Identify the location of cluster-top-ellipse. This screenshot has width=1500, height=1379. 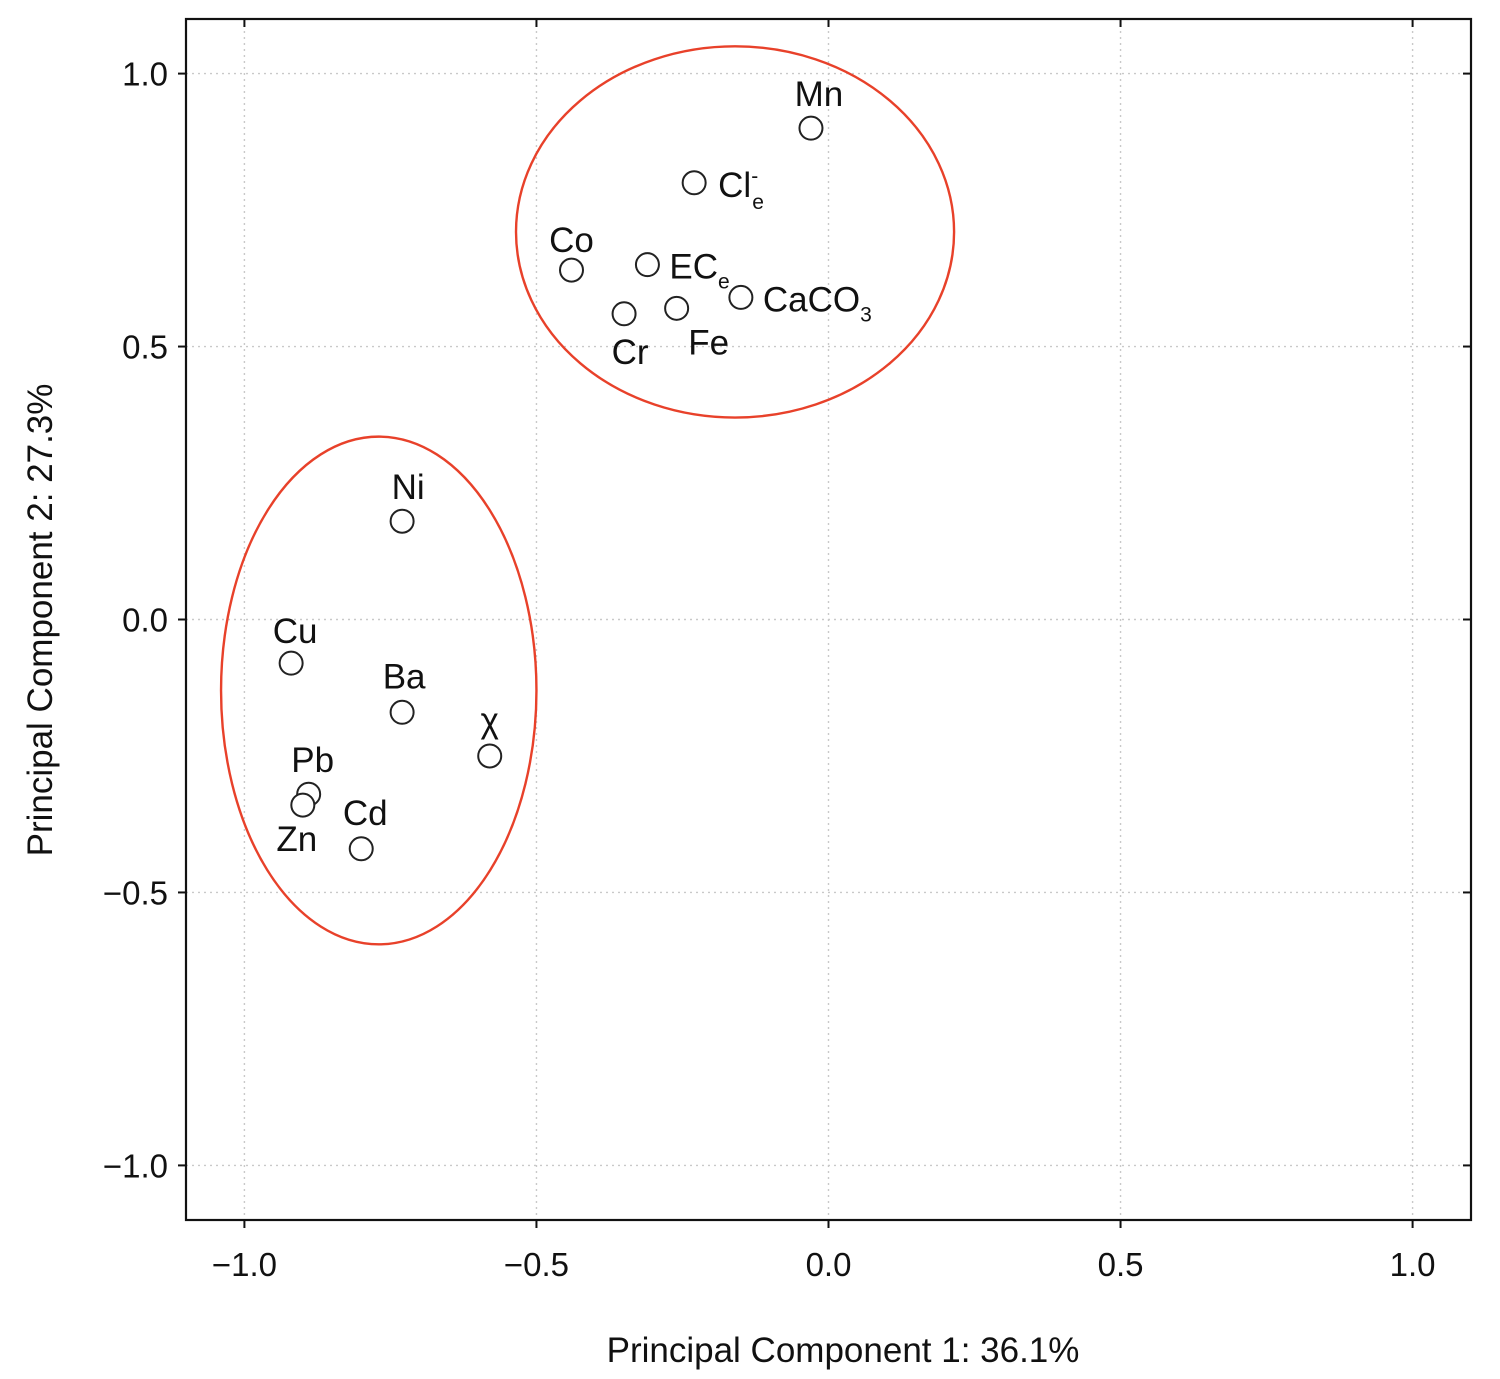
(735, 232).